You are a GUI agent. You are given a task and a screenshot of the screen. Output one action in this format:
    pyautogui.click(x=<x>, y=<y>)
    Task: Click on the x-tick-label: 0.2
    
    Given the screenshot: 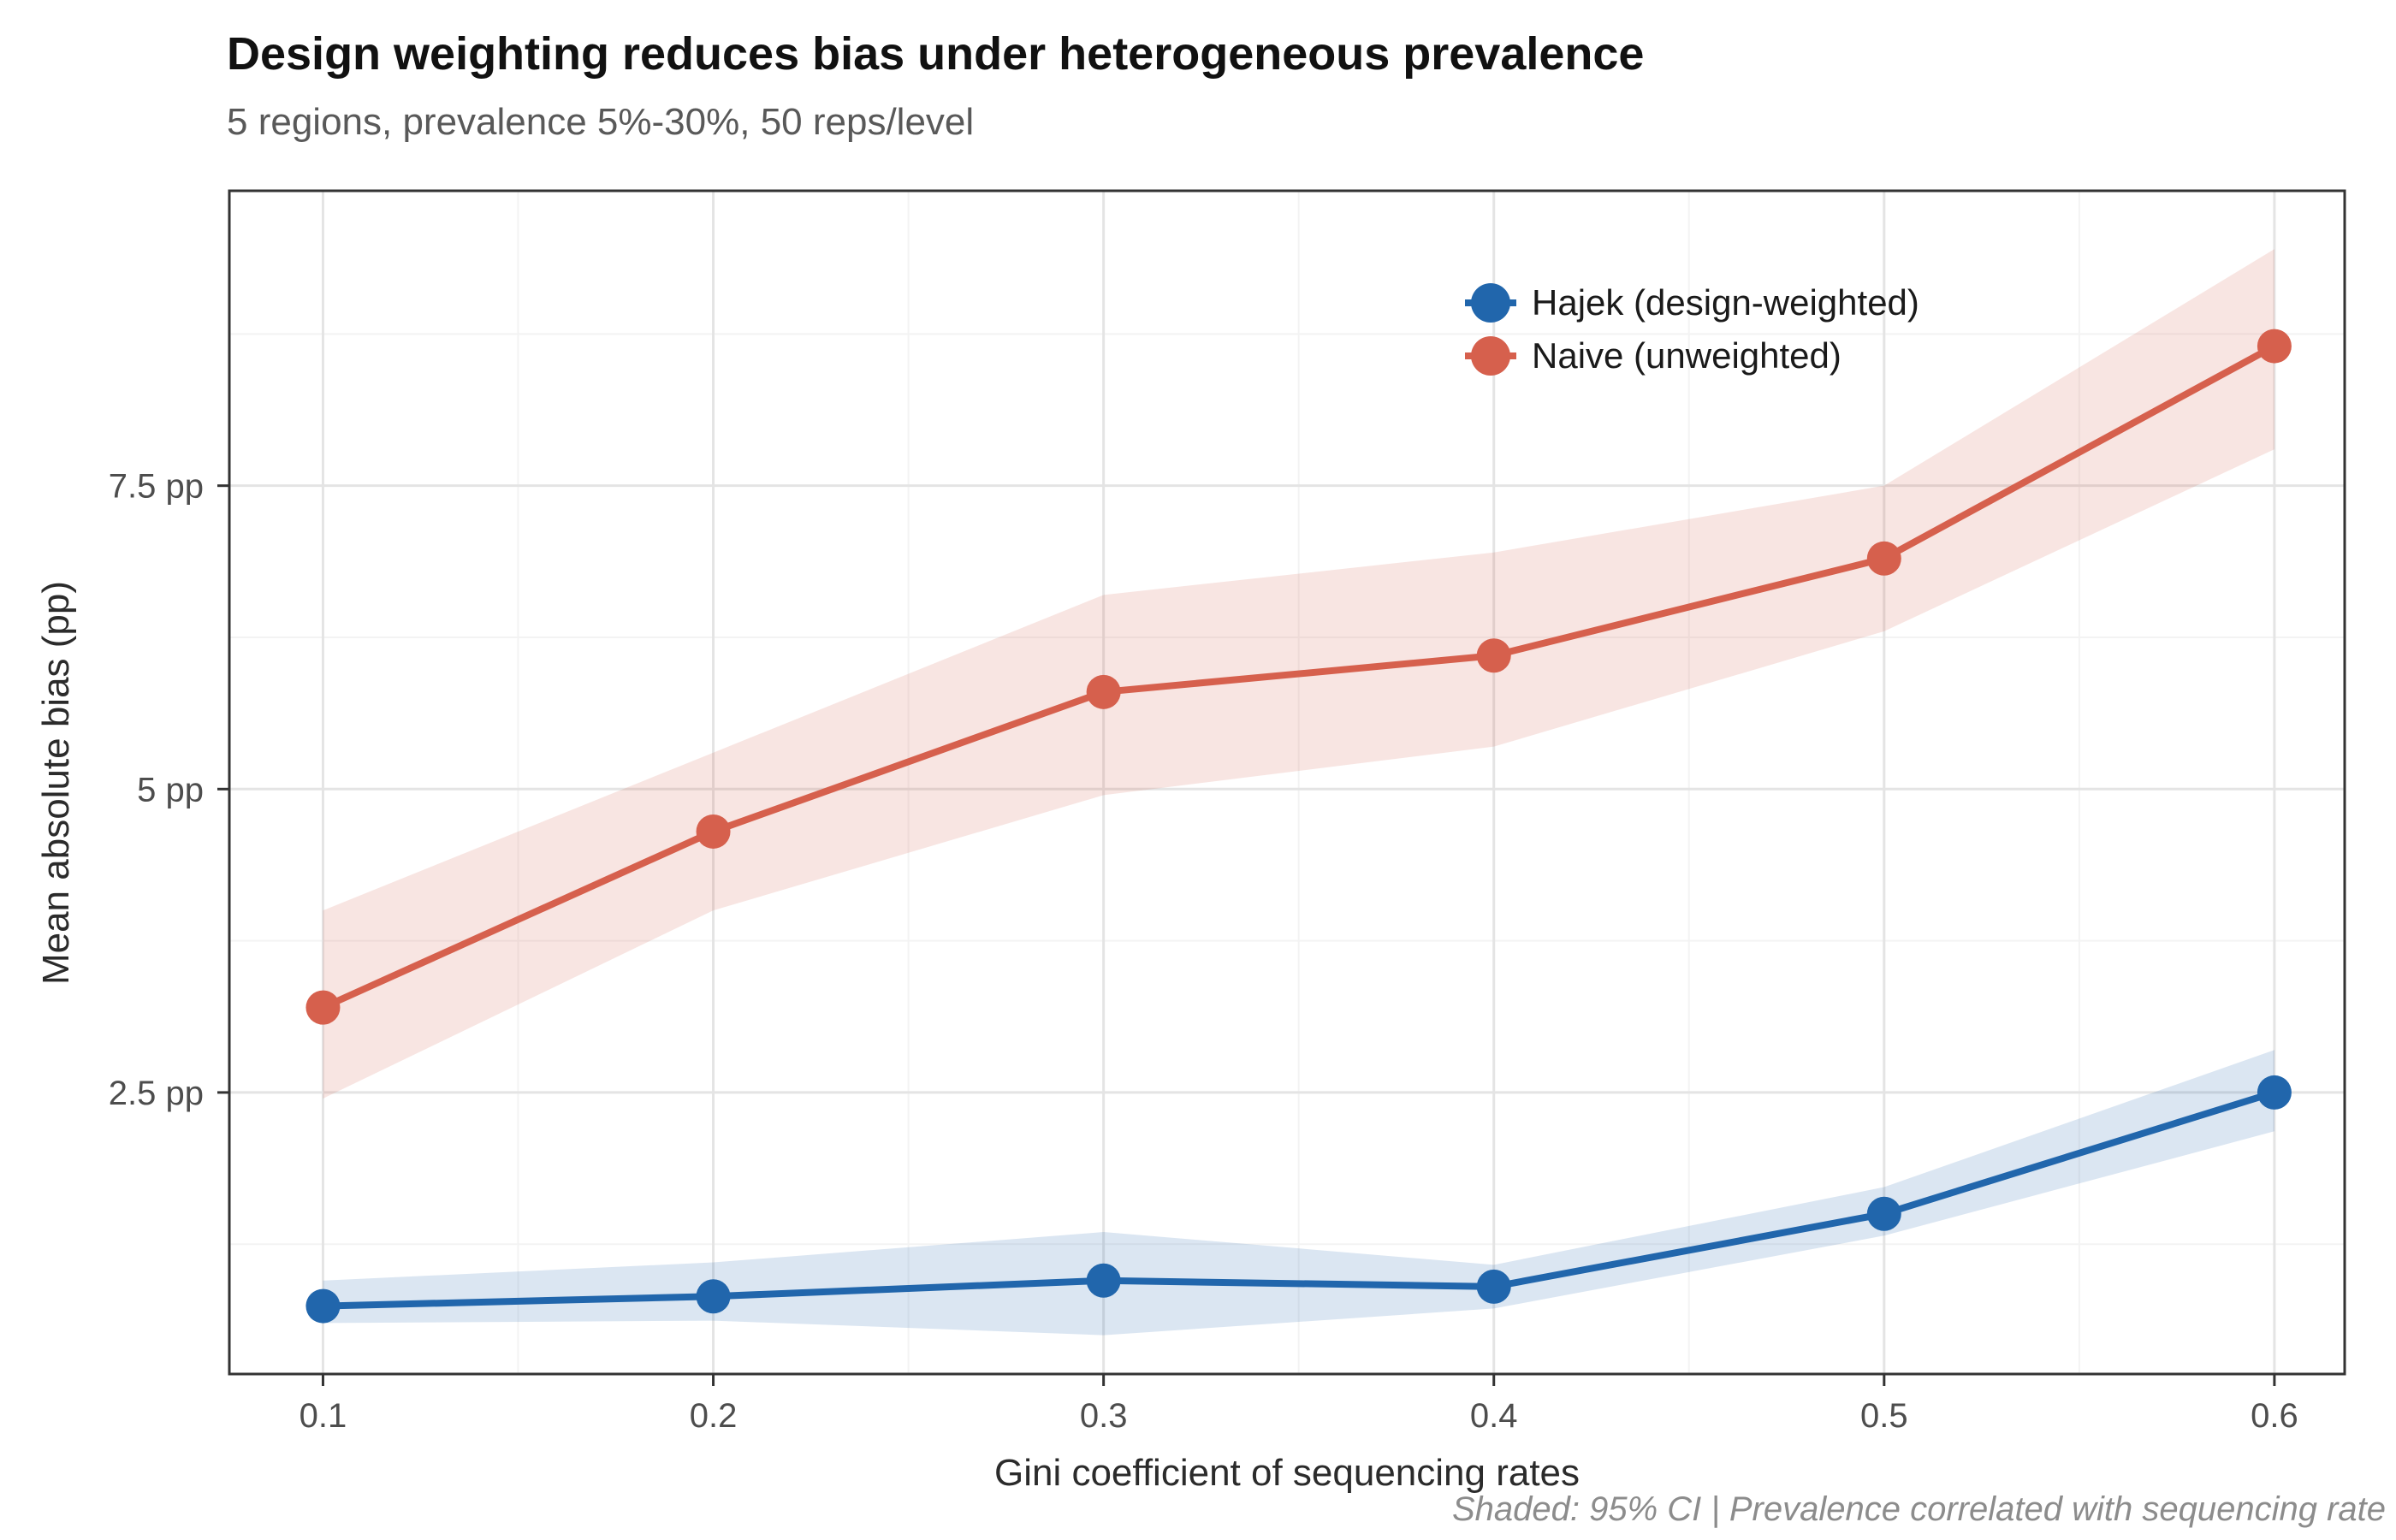 What is the action you would take?
    pyautogui.click(x=714, y=1416)
    